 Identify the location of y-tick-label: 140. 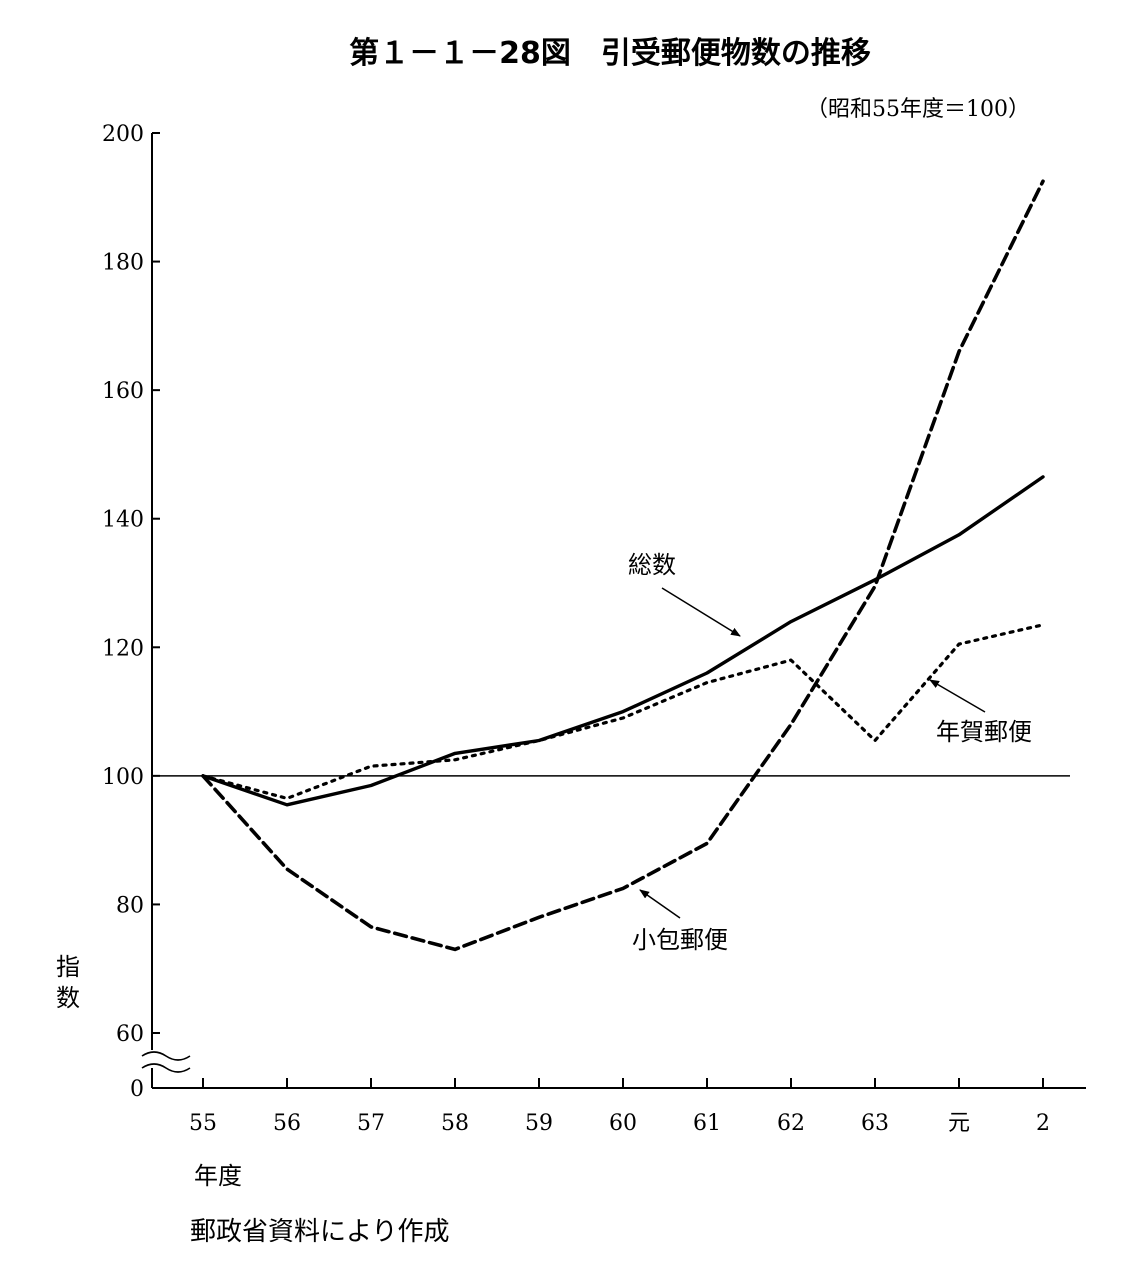
(123, 520).